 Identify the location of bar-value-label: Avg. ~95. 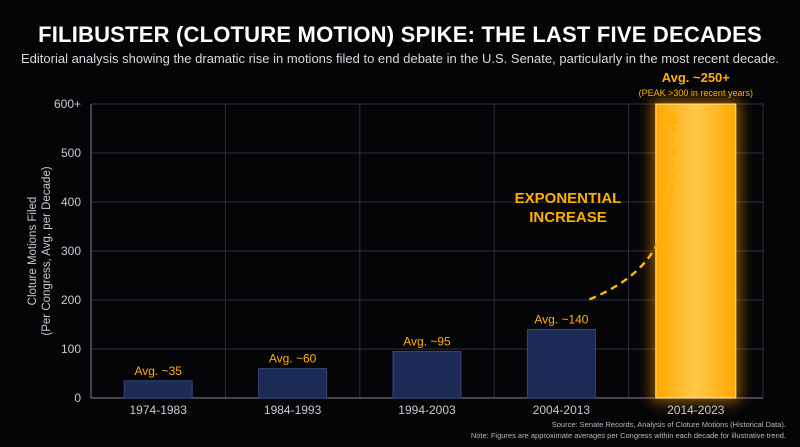
(427, 341).